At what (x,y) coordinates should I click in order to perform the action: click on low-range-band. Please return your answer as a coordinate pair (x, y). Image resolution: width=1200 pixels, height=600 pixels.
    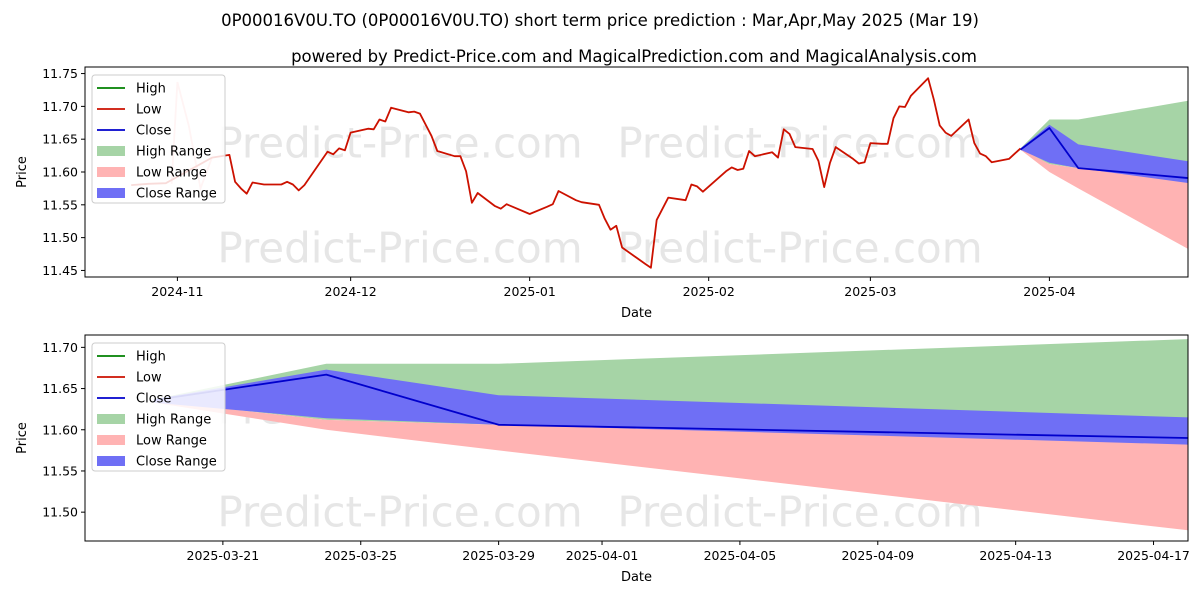
    Looking at the image, I should click on (1104, 198).